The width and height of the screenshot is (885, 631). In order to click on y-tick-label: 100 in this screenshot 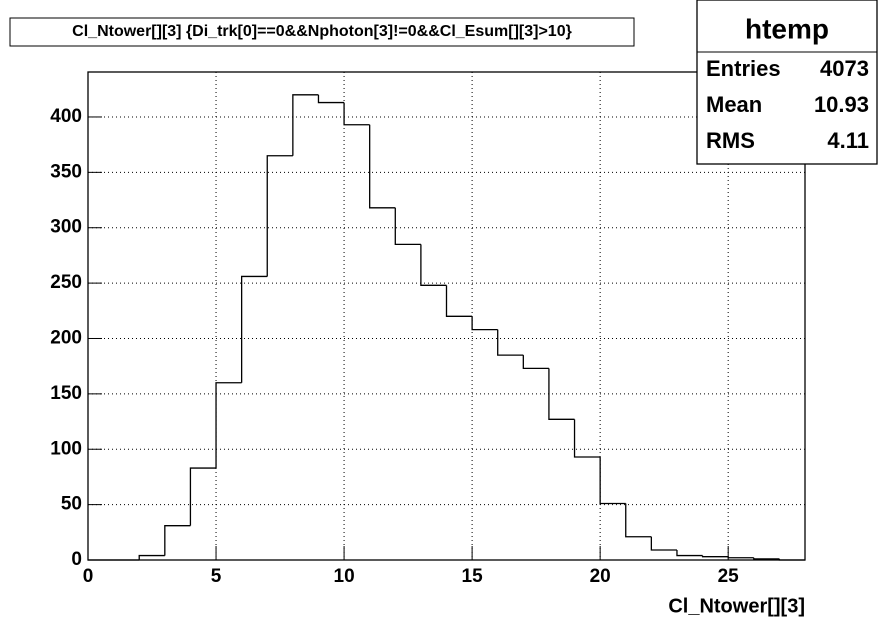, I will do `click(66, 448)`.